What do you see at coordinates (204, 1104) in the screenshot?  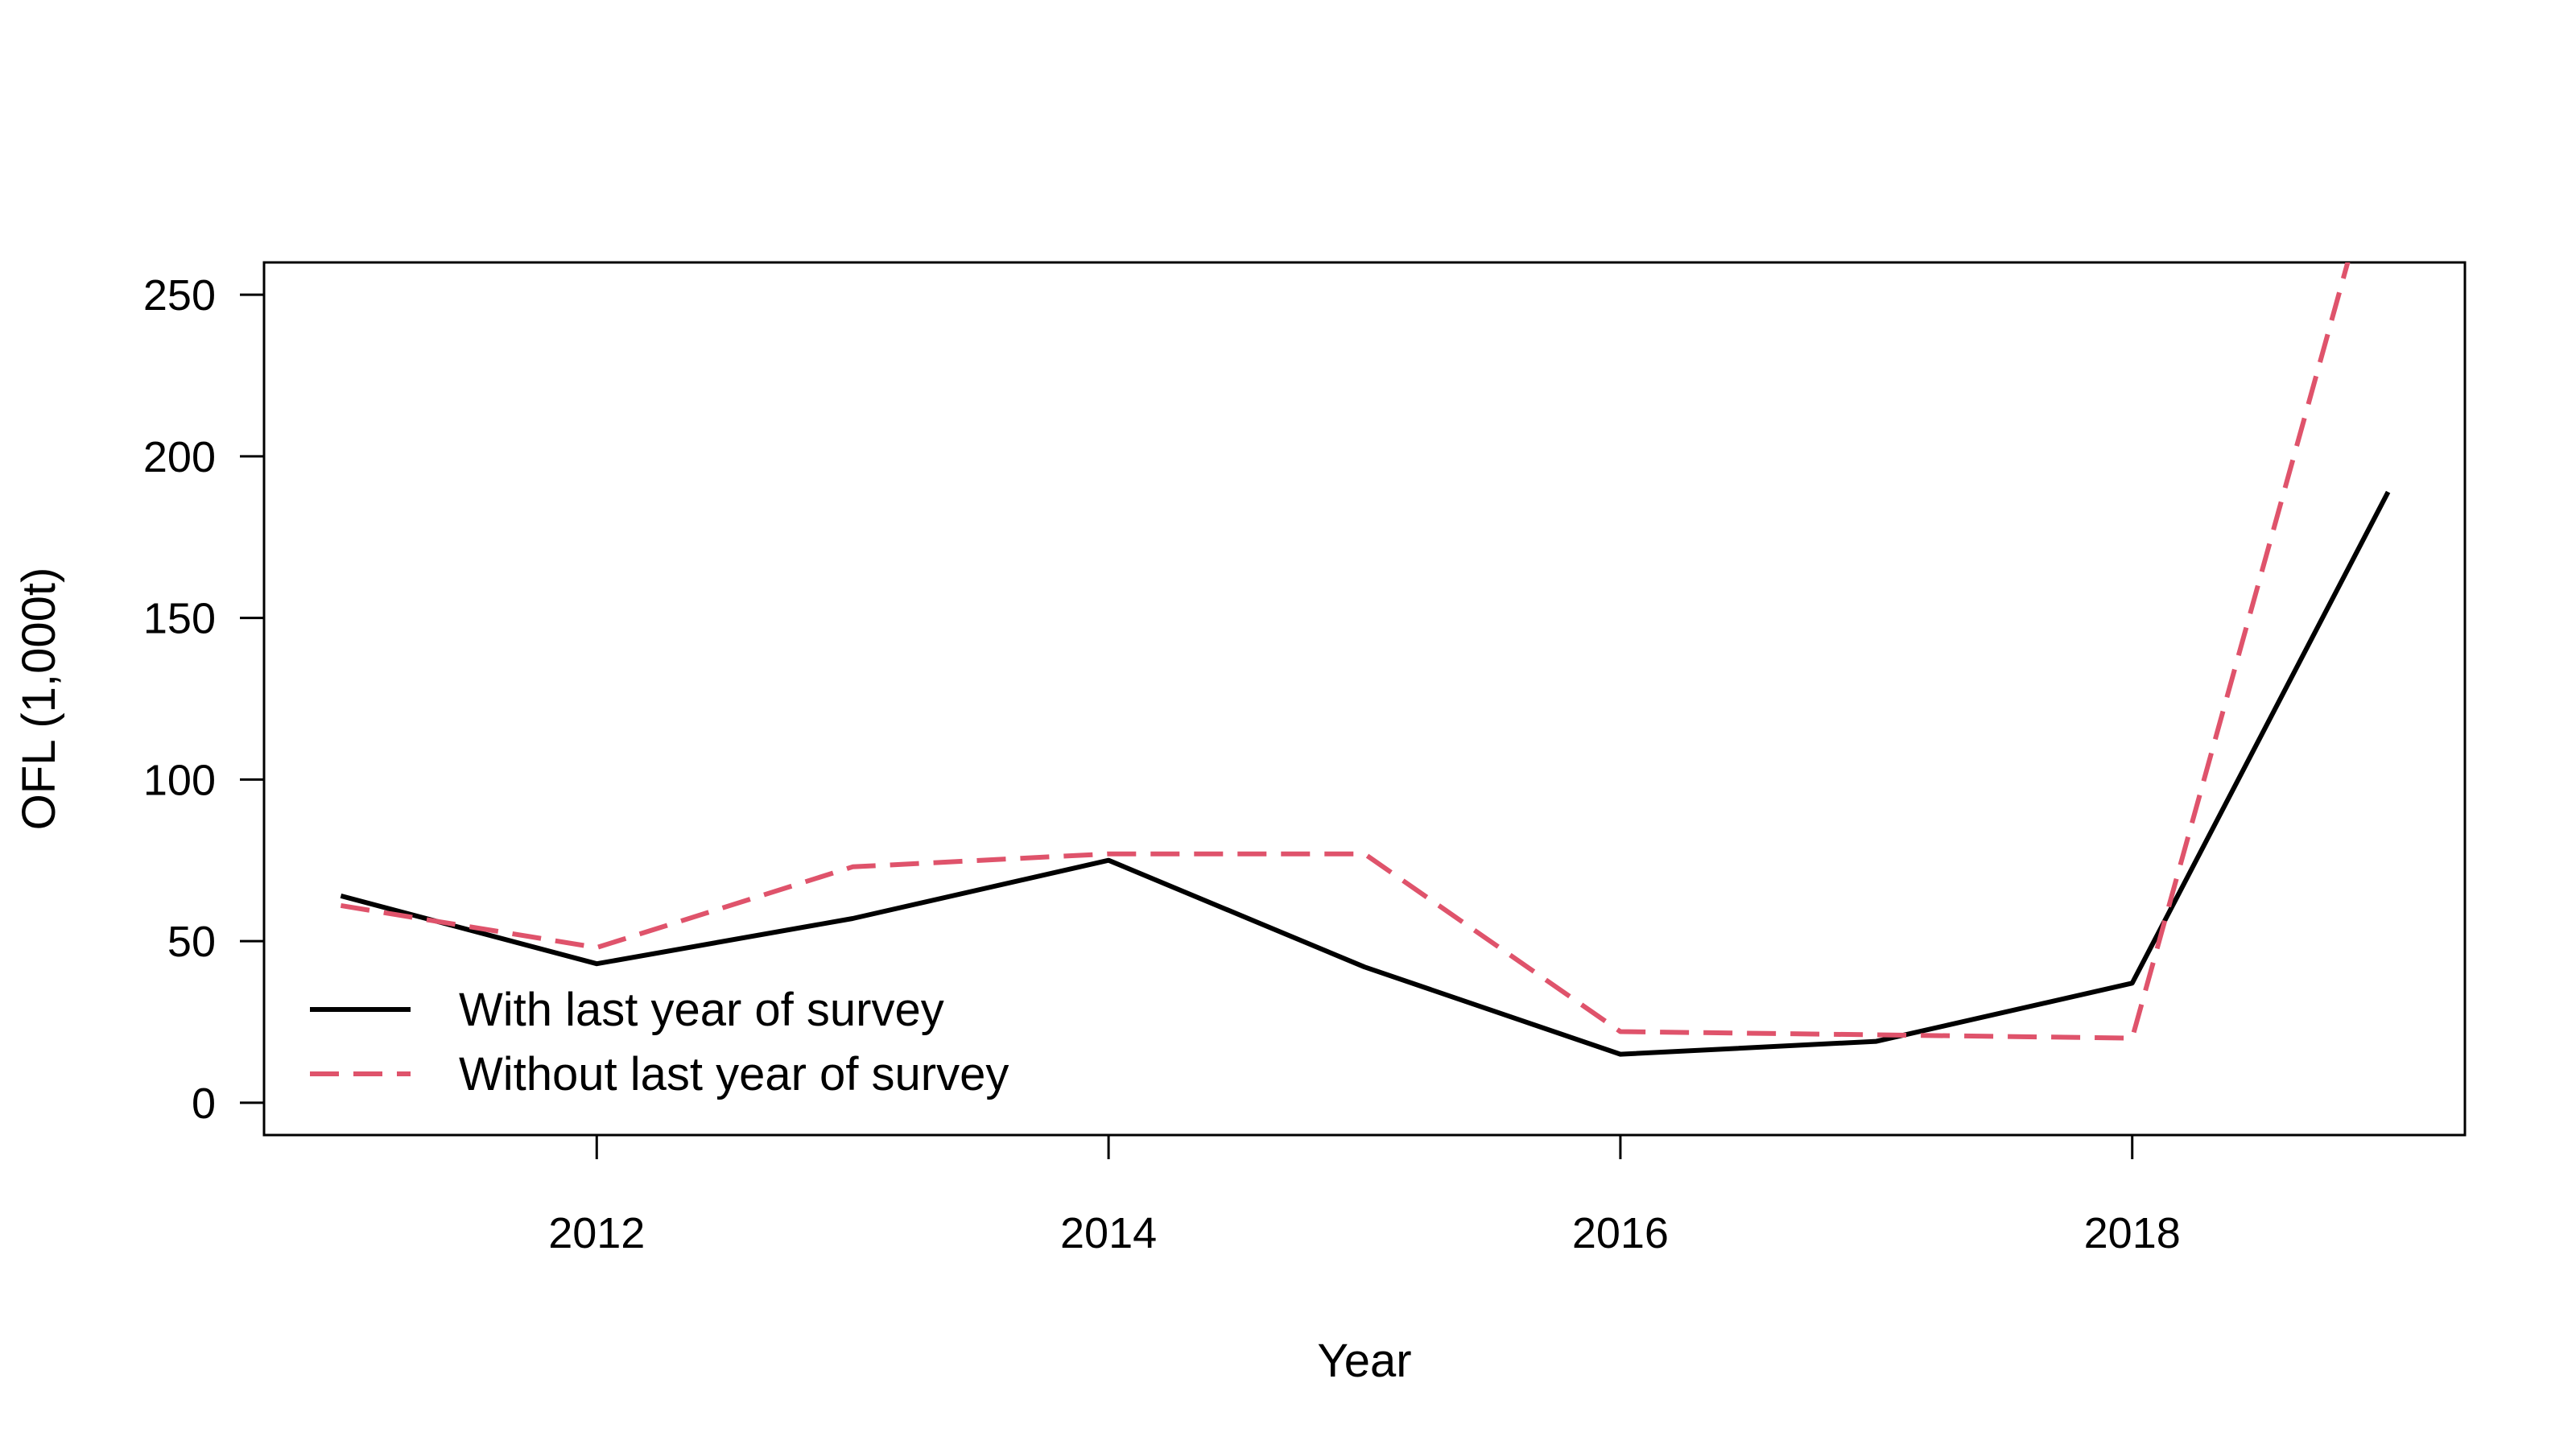 I see `y-tick-label: 0` at bounding box center [204, 1104].